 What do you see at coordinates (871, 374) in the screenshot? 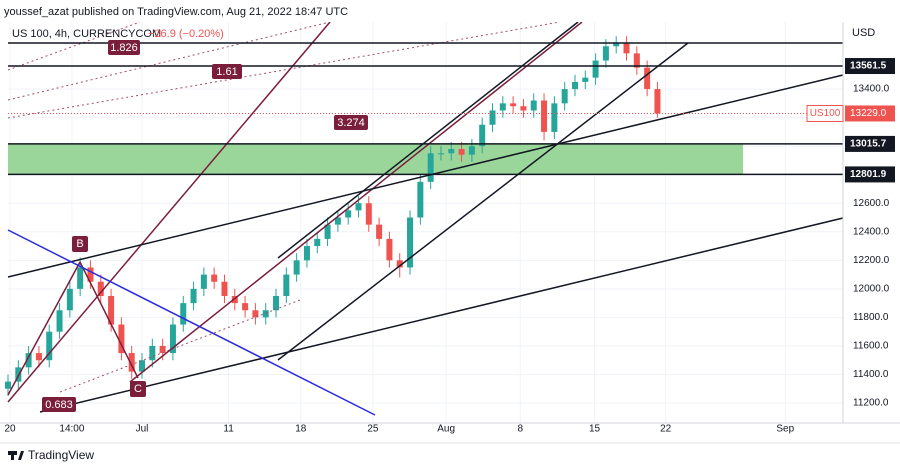
I see `y-tick-label: 11400.0` at bounding box center [871, 374].